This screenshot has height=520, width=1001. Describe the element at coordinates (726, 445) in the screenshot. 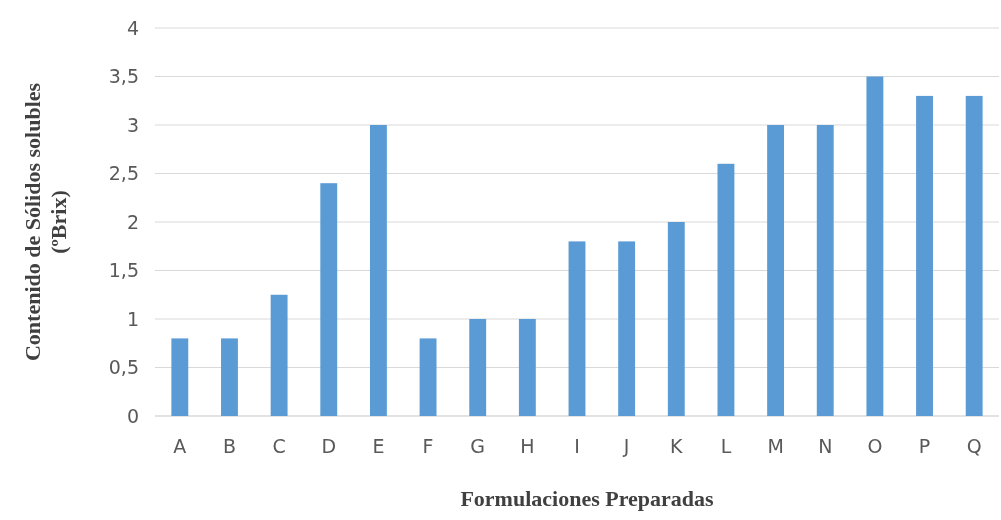

I see `x-tick-label: L` at that location.